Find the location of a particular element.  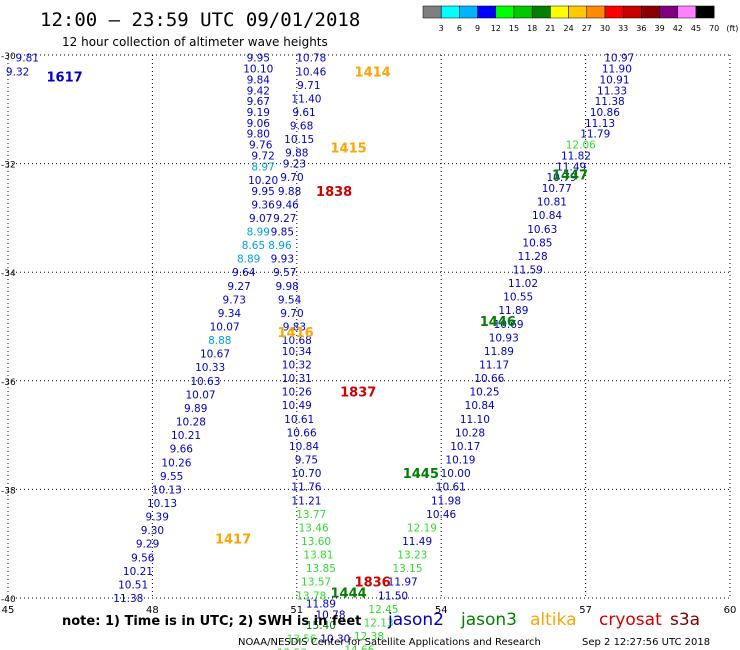

wave-height-point: 10.00 is located at coordinates (456, 474).